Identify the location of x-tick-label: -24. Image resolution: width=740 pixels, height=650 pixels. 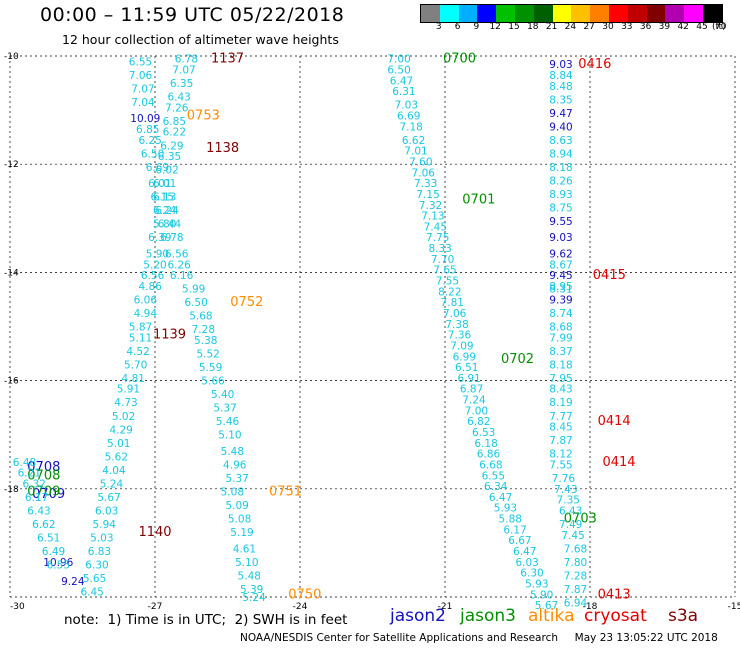
(300, 607).